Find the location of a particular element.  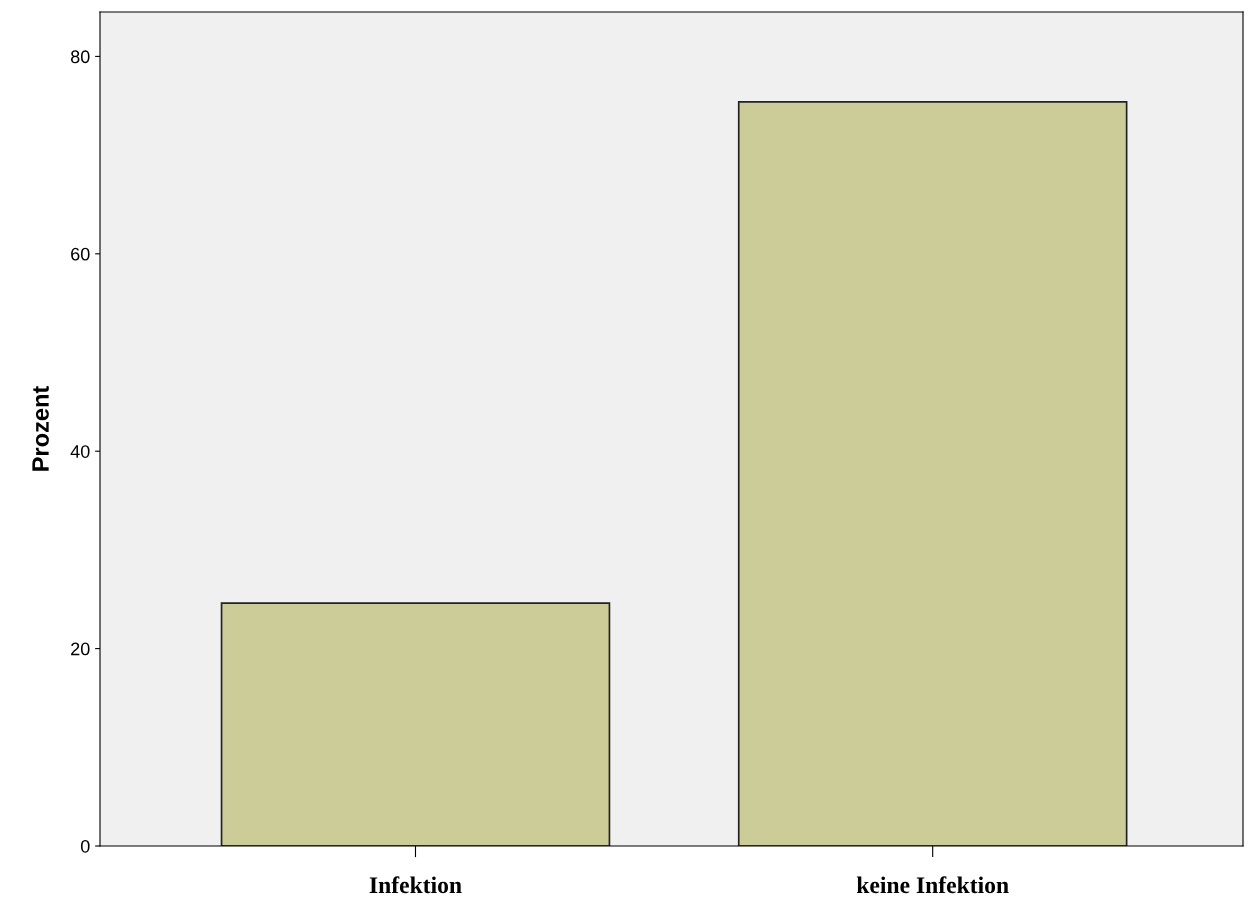

y-tick-label: 20 is located at coordinates (80, 649).